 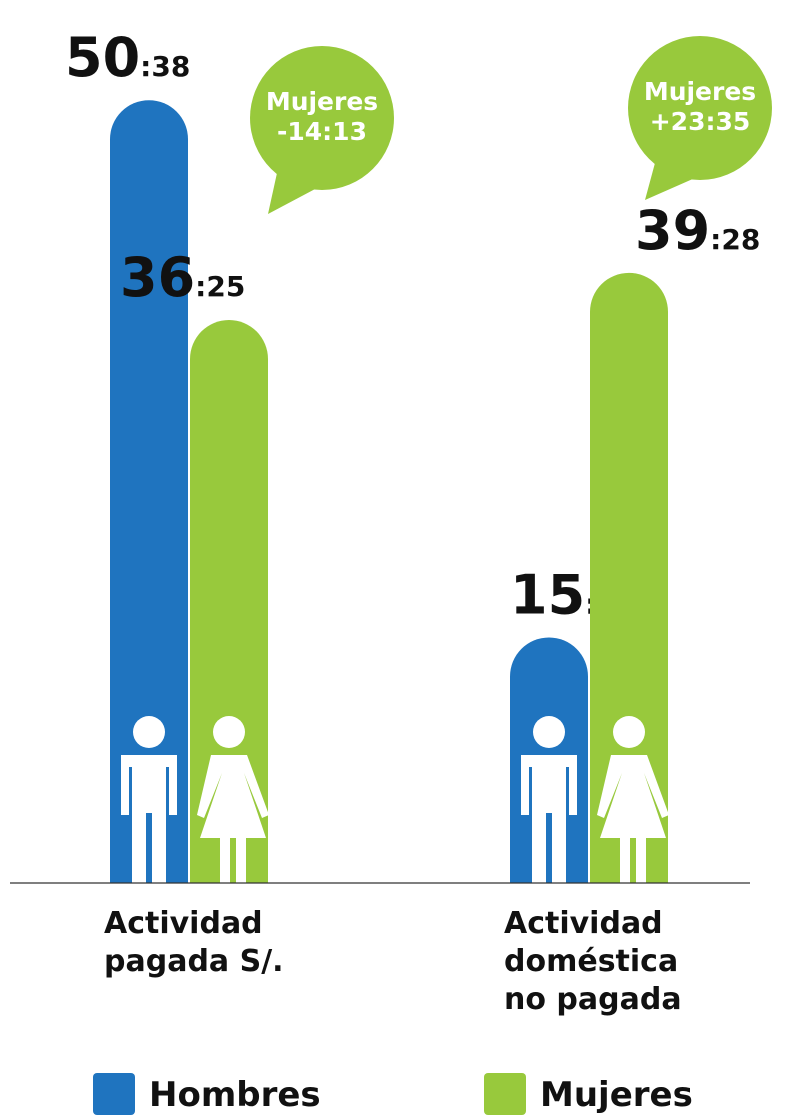 I want to click on value-label: 50:38, so click(x=127, y=57).